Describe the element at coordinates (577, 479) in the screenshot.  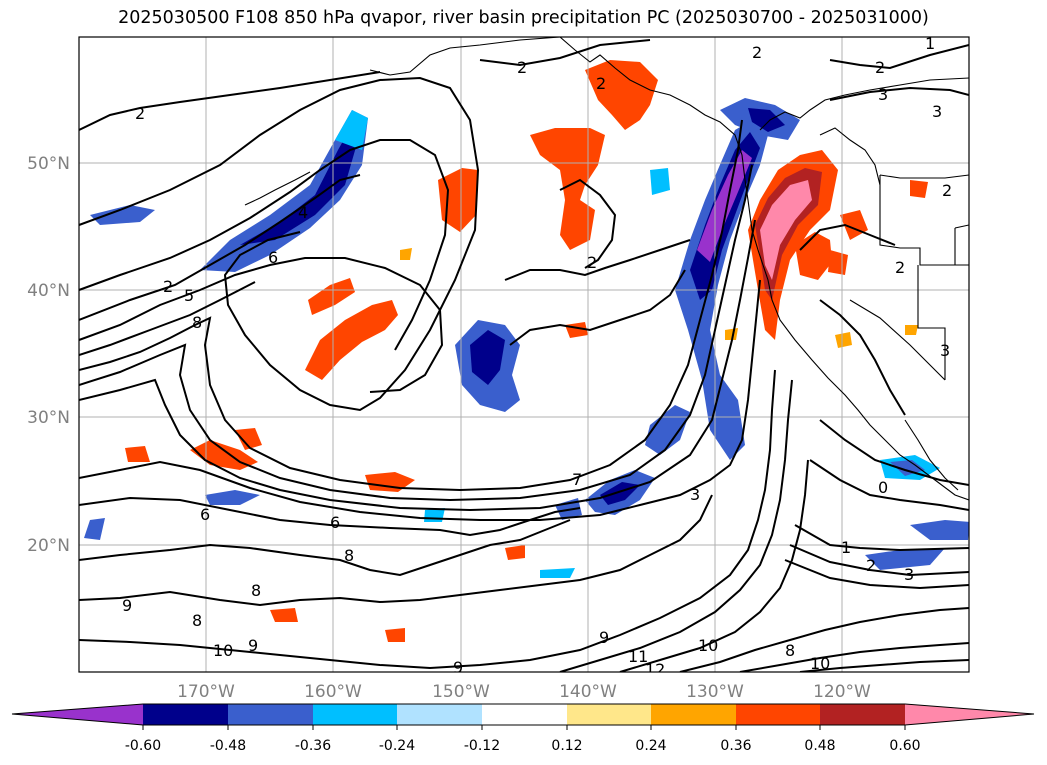
I see `contour-label: 7` at that location.